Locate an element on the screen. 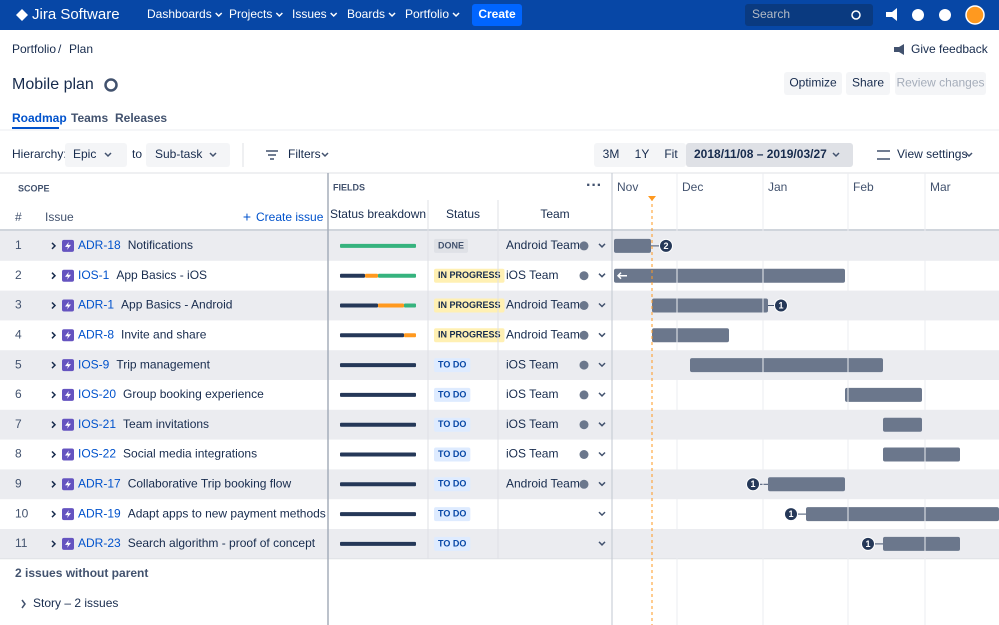 Image resolution: width=999 pixels, height=625 pixels. date-chevron is located at coordinates (836, 155).